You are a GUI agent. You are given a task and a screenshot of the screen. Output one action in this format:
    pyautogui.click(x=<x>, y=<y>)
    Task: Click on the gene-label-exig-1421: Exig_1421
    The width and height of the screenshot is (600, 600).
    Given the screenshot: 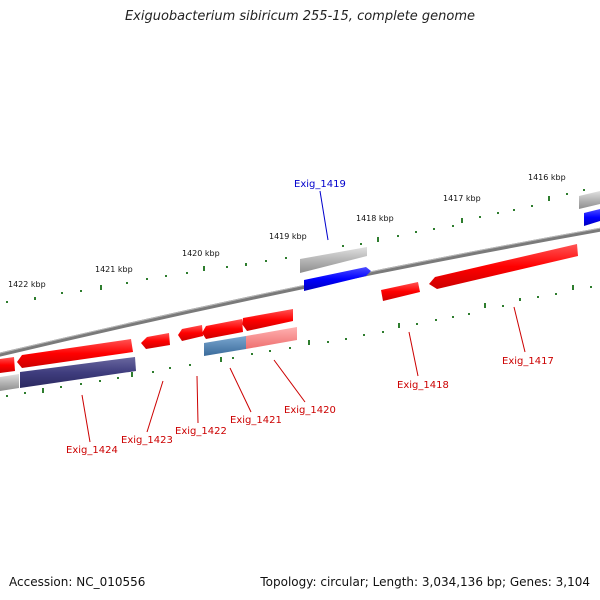 What is the action you would take?
    pyautogui.click(x=256, y=420)
    